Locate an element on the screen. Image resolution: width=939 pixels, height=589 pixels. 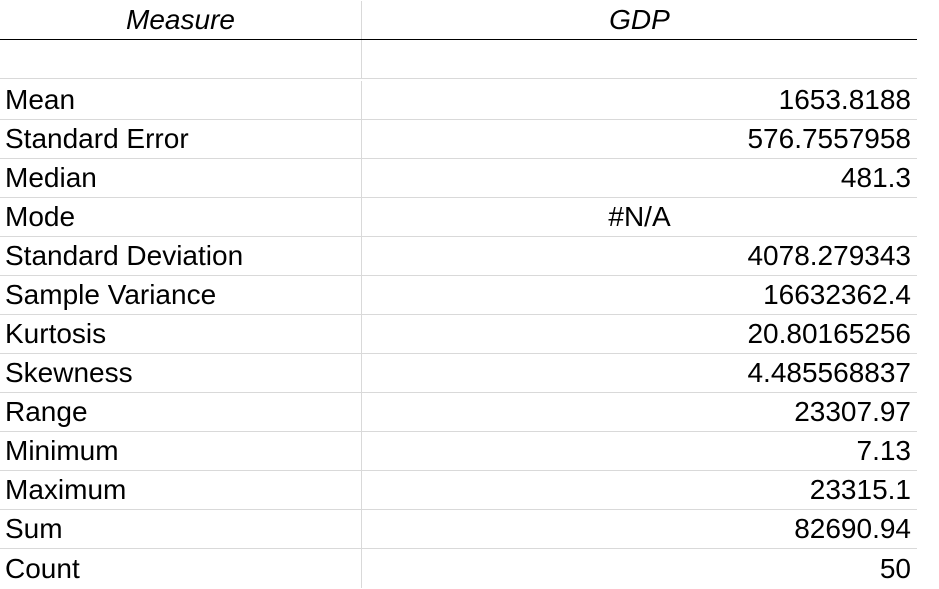
row-value: #N/A is located at coordinates (639, 216).